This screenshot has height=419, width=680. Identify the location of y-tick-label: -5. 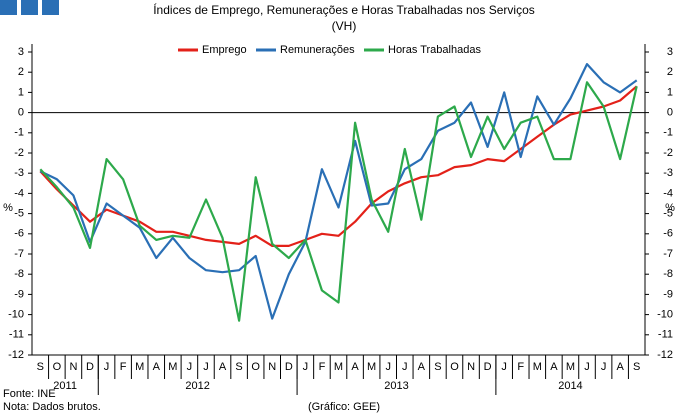
(19, 214).